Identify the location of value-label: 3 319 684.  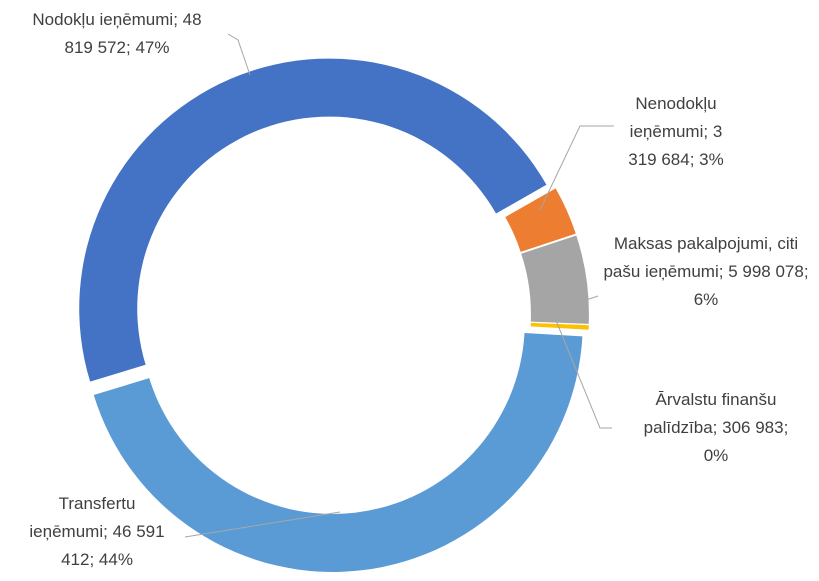
(675, 145).